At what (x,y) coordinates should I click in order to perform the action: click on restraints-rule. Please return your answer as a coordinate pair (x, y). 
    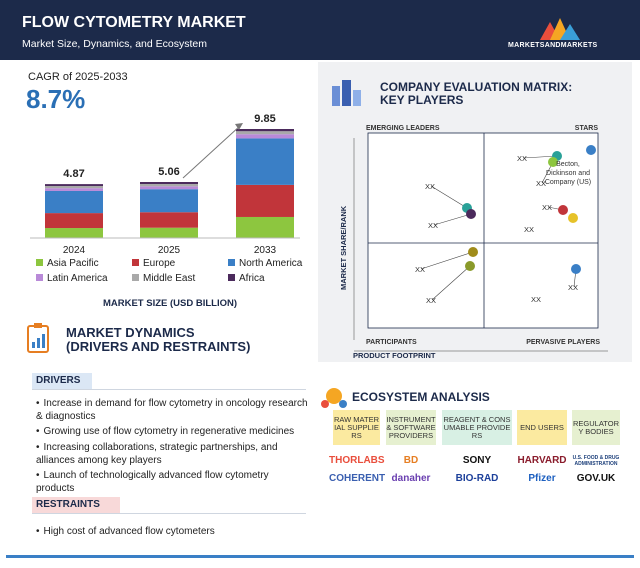
    Looking at the image, I should click on (169, 513).